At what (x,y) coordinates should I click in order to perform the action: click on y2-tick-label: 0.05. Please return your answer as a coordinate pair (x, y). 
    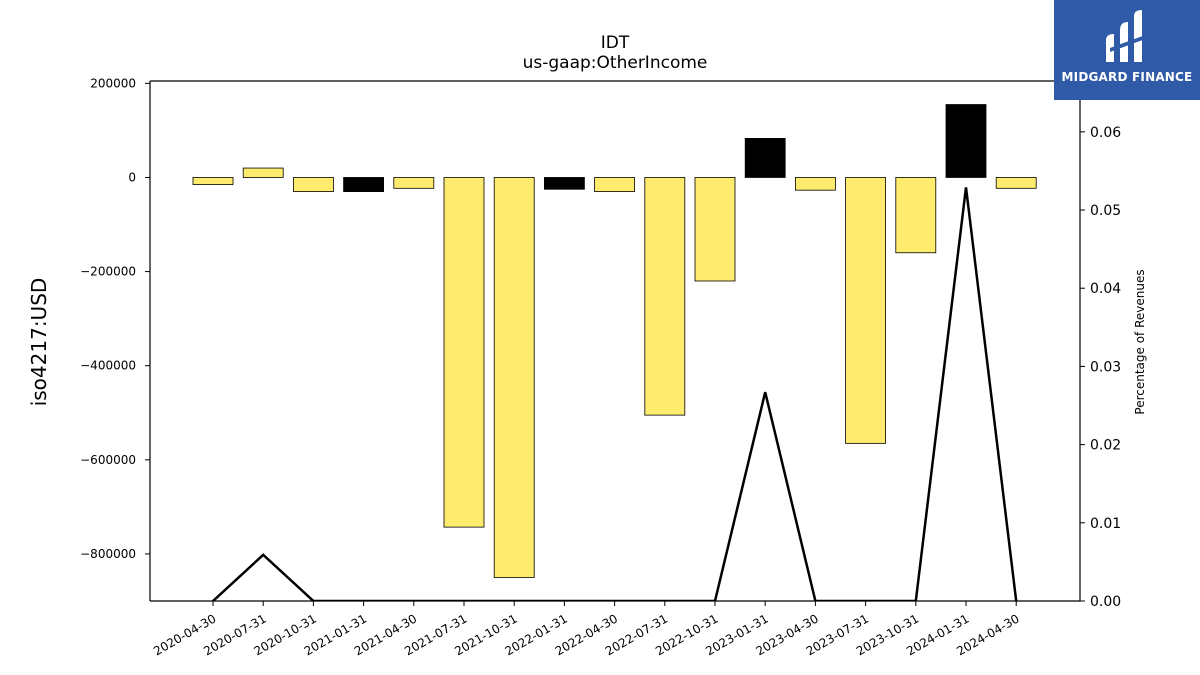
    Looking at the image, I should click on (1105, 211).